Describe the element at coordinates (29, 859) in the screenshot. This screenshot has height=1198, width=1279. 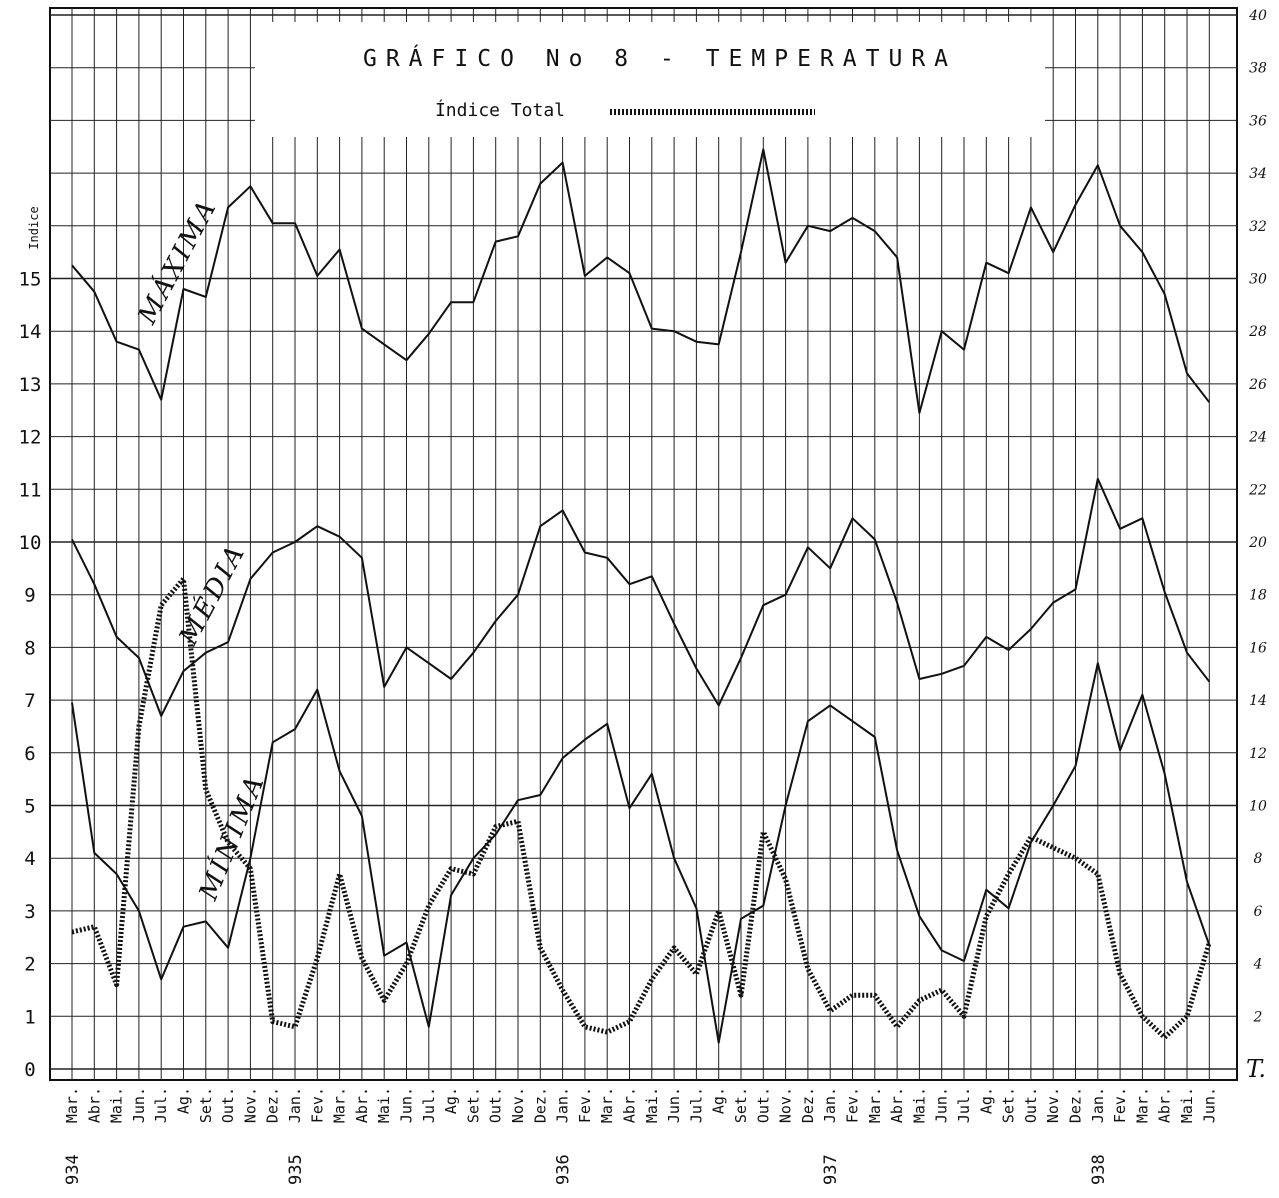
I see `left-tick-label: 4` at that location.